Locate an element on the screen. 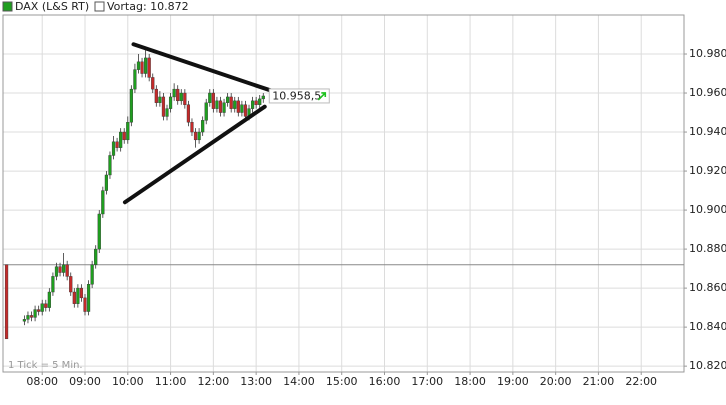 Image resolution: width=726 pixels, height=405 pixels. y-tick-label: 10.820 is located at coordinates (707, 365).